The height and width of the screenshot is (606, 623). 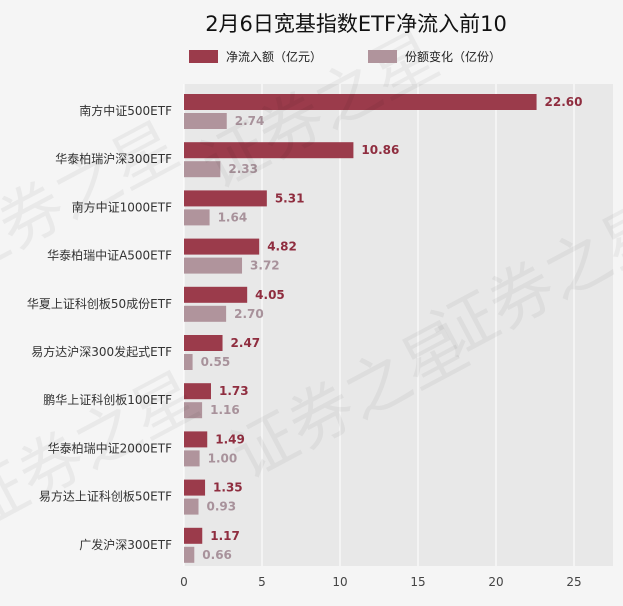 What do you see at coordinates (573, 582) in the screenshot?
I see `x-tick-label: 25` at bounding box center [573, 582].